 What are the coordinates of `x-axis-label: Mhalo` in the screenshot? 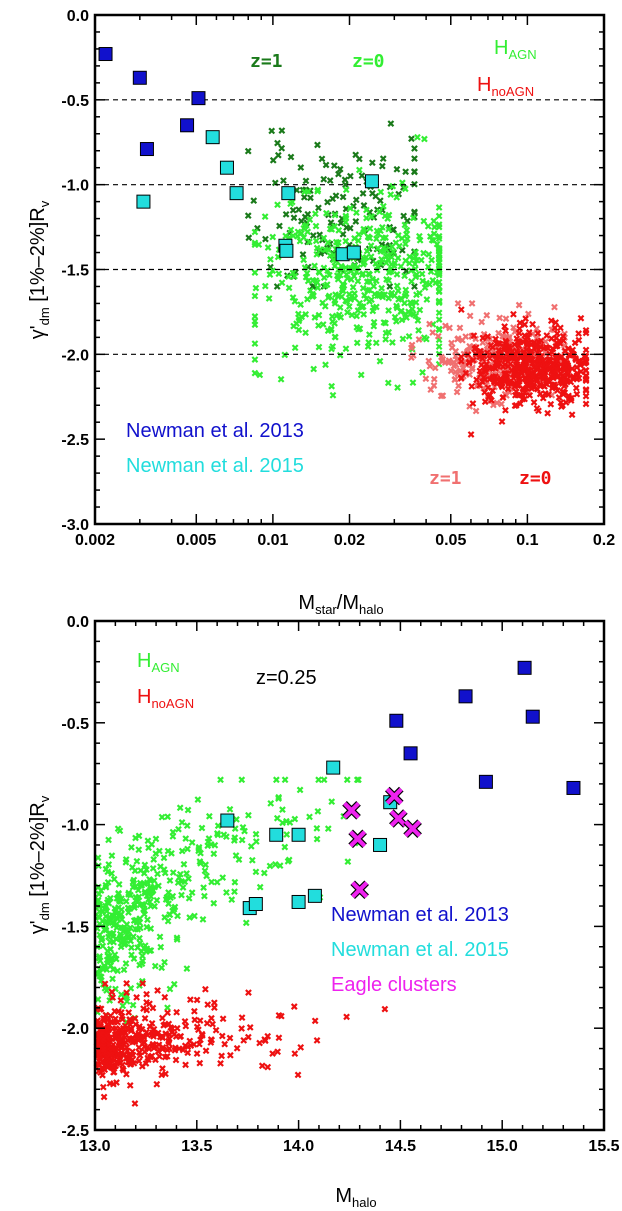 It's located at (355, 1197).